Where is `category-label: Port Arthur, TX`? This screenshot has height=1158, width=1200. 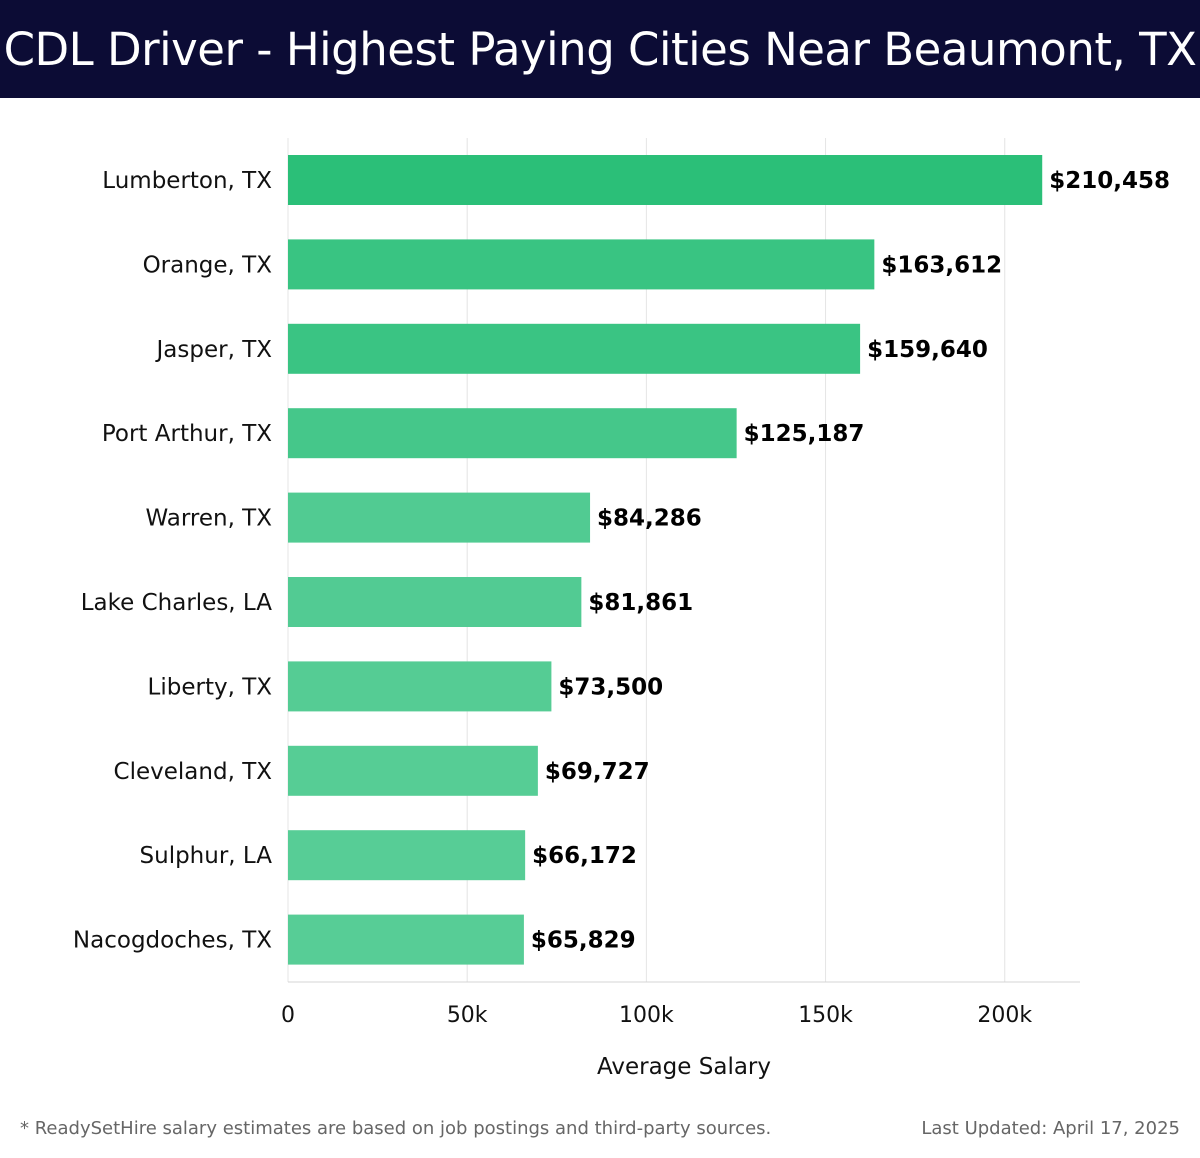 category-label: Port Arthur, TX is located at coordinates (187, 434).